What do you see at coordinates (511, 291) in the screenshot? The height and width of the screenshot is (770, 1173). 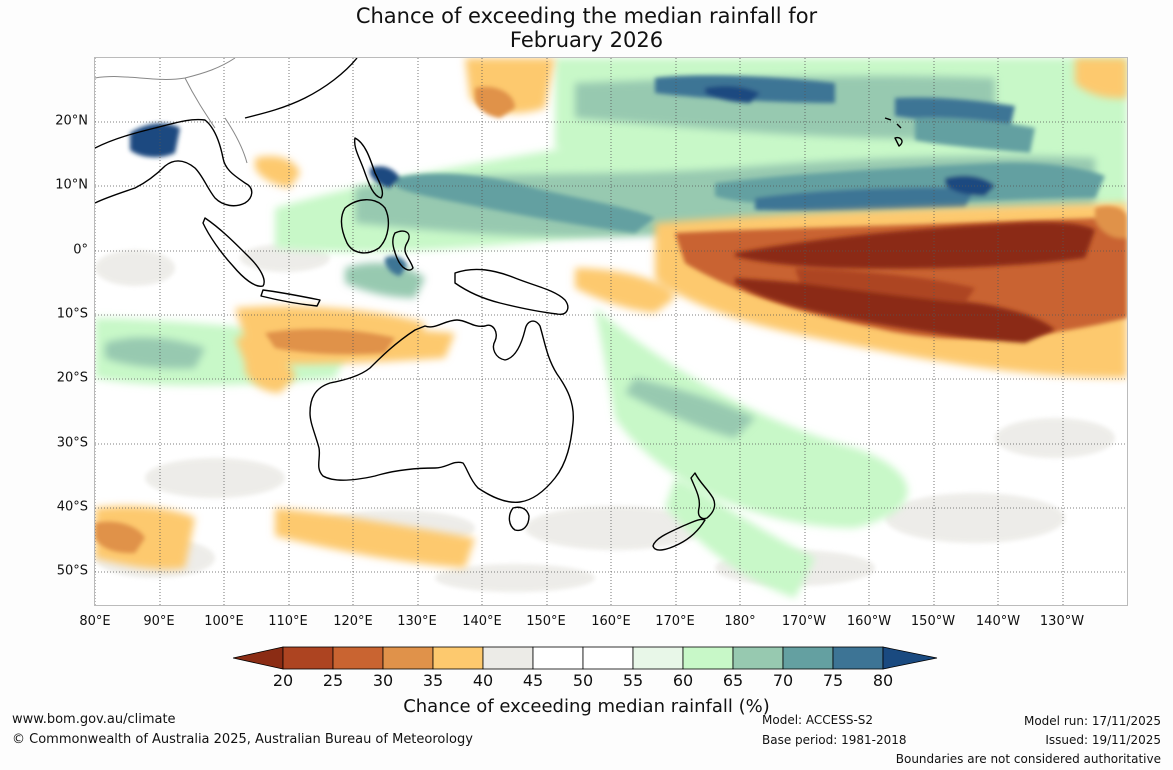 I see `new-guinea-coast` at bounding box center [511, 291].